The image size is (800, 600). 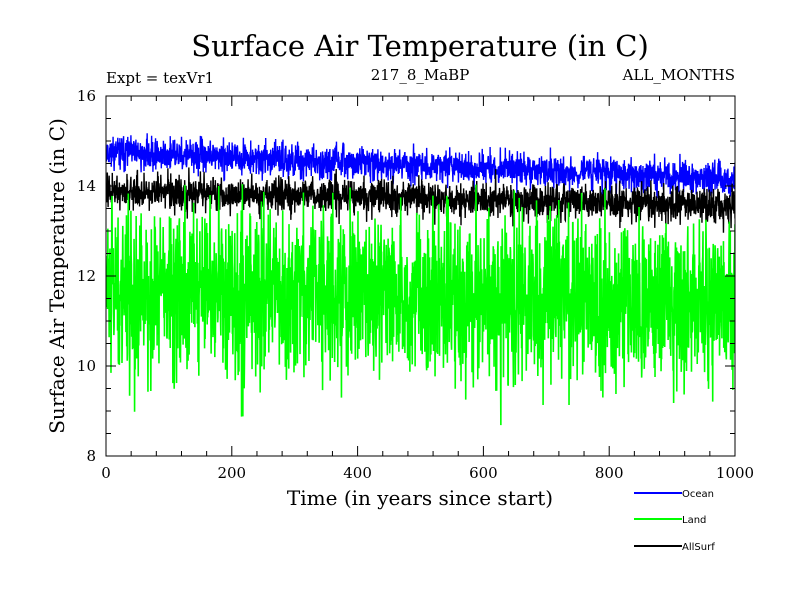 I want to click on x-tick-label: 800, so click(x=609, y=473).